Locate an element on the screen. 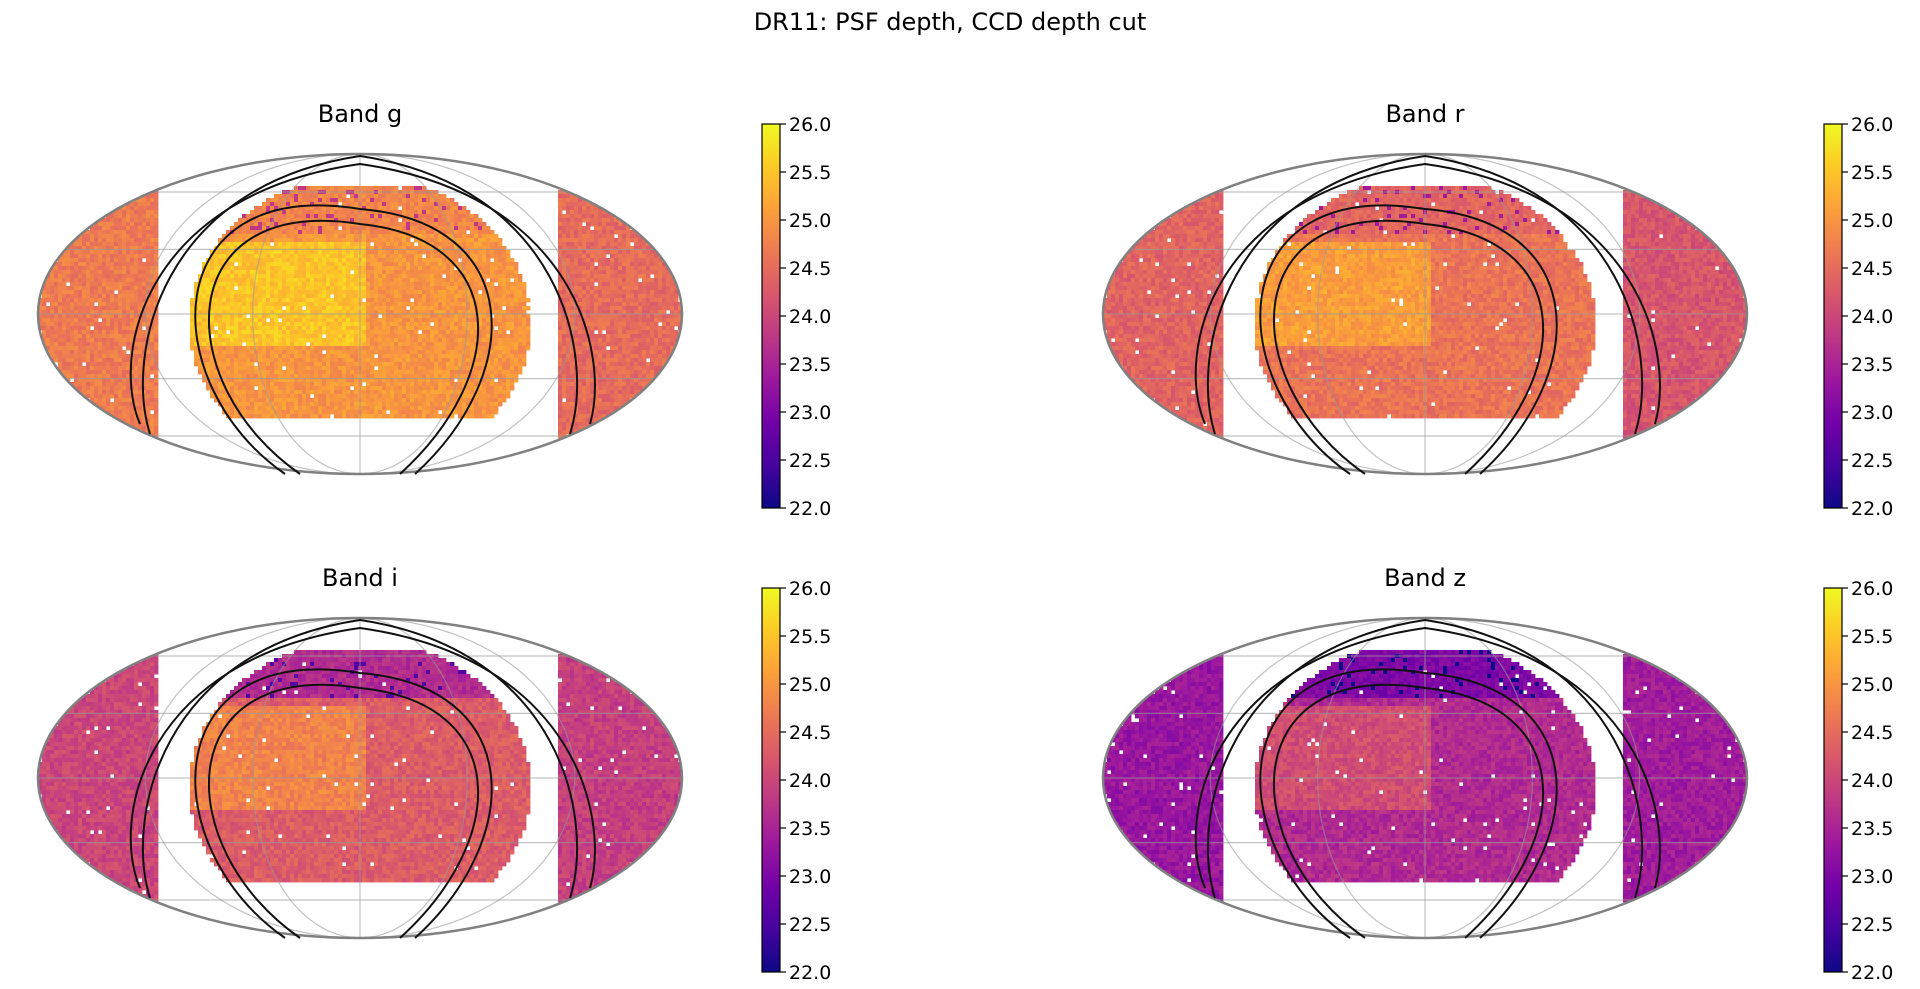 The height and width of the screenshot is (989, 1920). panel-title: Band g is located at coordinates (360, 114).